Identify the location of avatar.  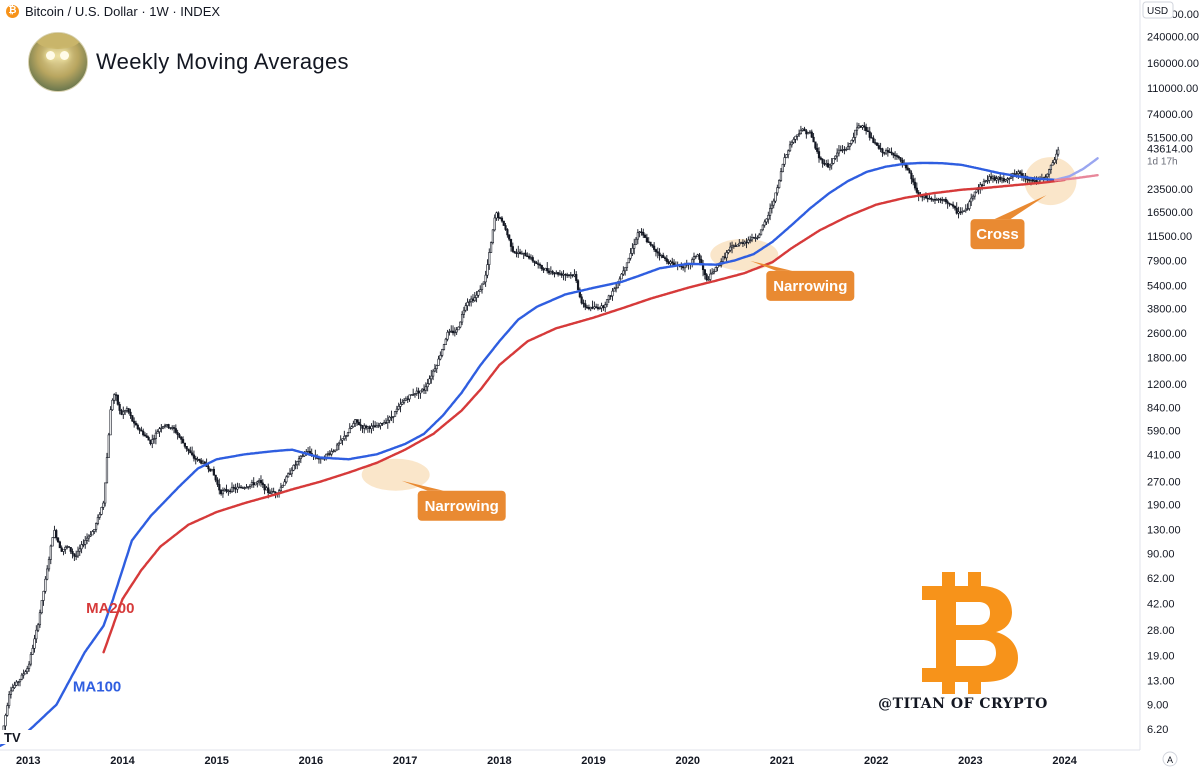
(58, 62).